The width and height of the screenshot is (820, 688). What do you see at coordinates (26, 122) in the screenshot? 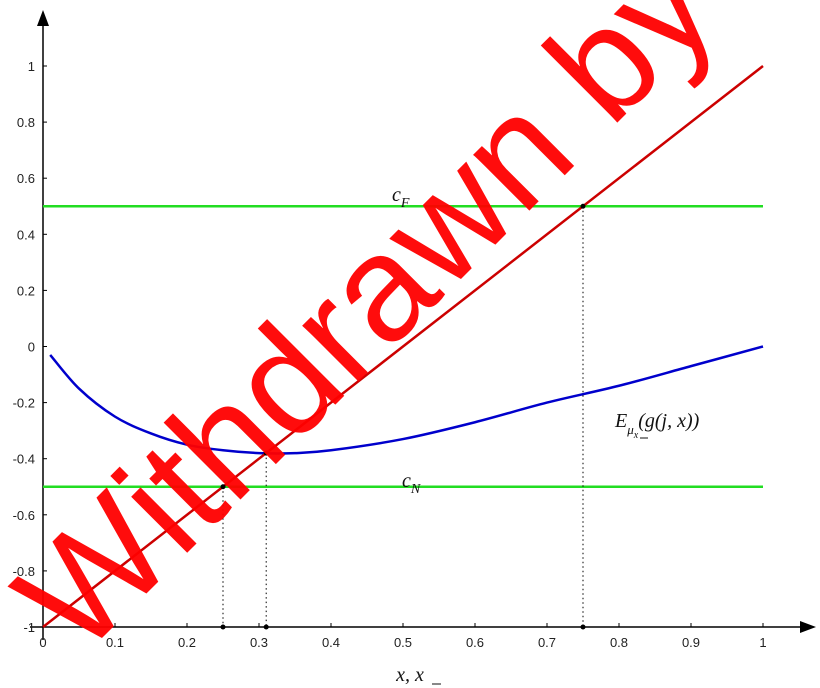
I see `y-tick-label: 0.8` at bounding box center [26, 122].